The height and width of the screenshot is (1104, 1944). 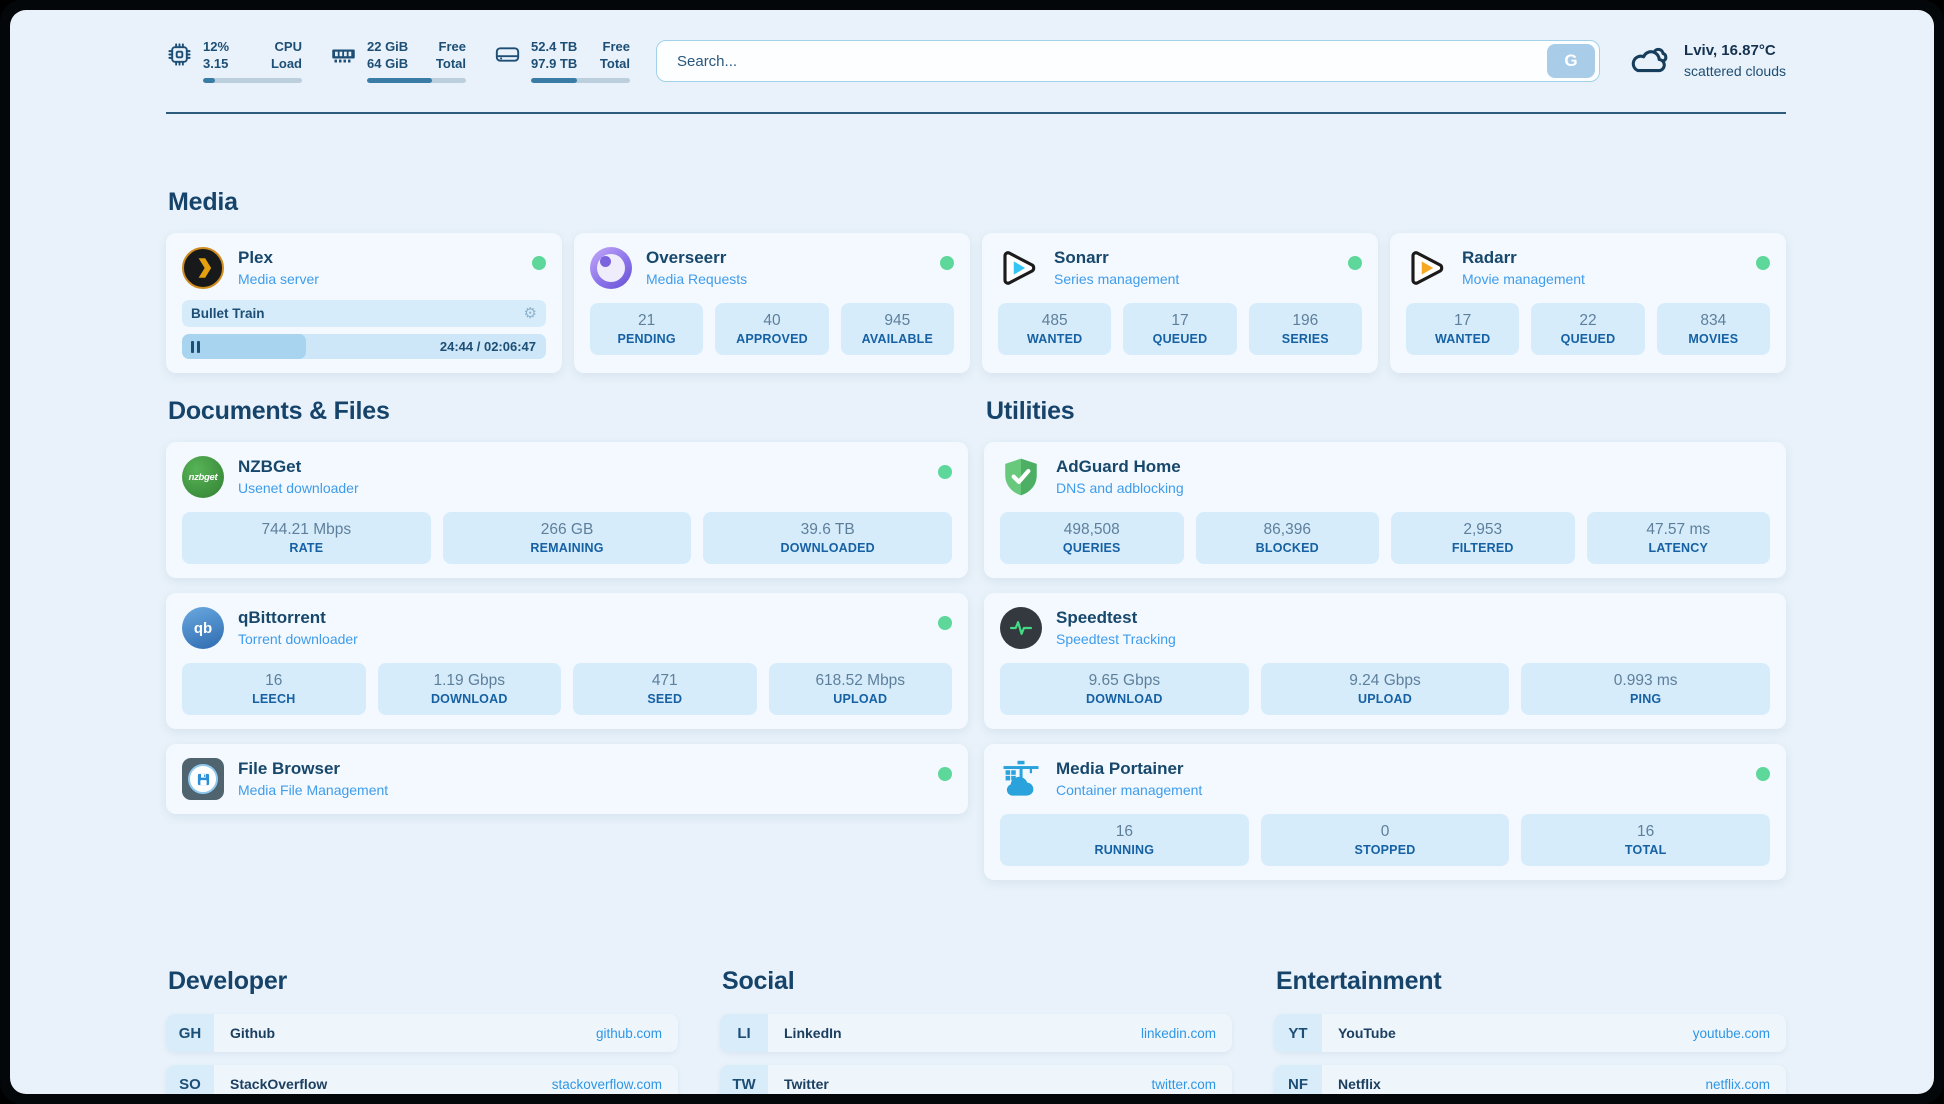 What do you see at coordinates (1367, 1033) in the screenshot?
I see `bookmark-name: YouTube` at bounding box center [1367, 1033].